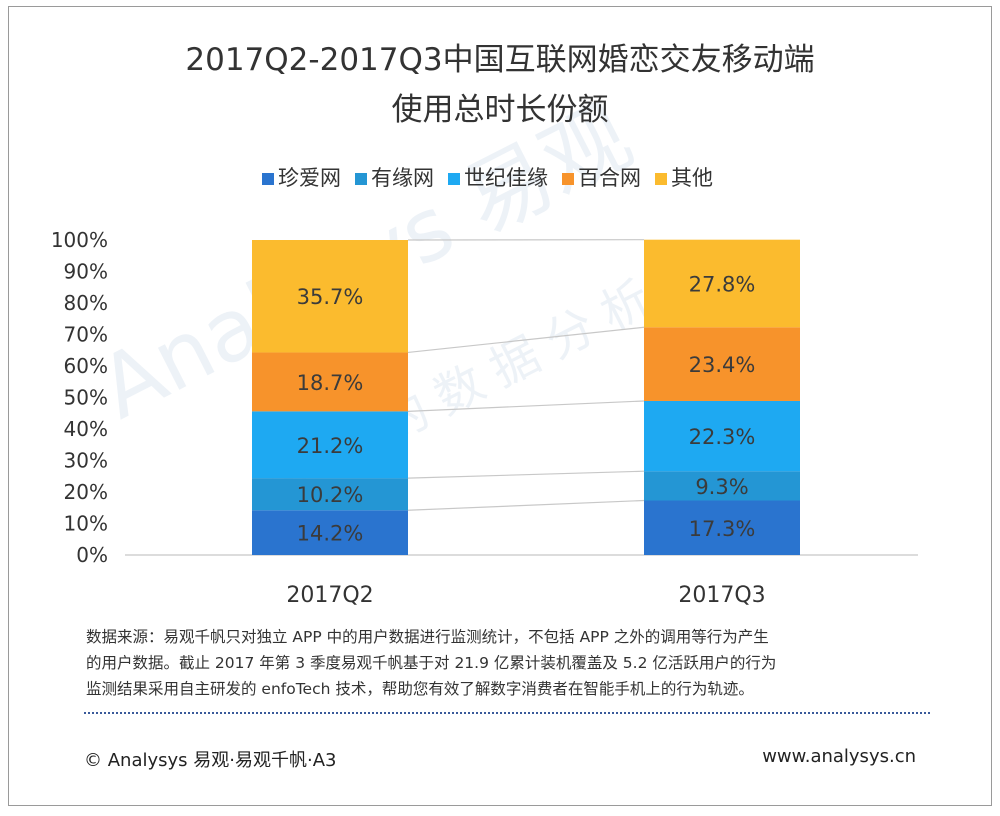 The image size is (1000, 816). Describe the element at coordinates (79, 240) in the screenshot. I see `y-tick-label: 100%` at that location.